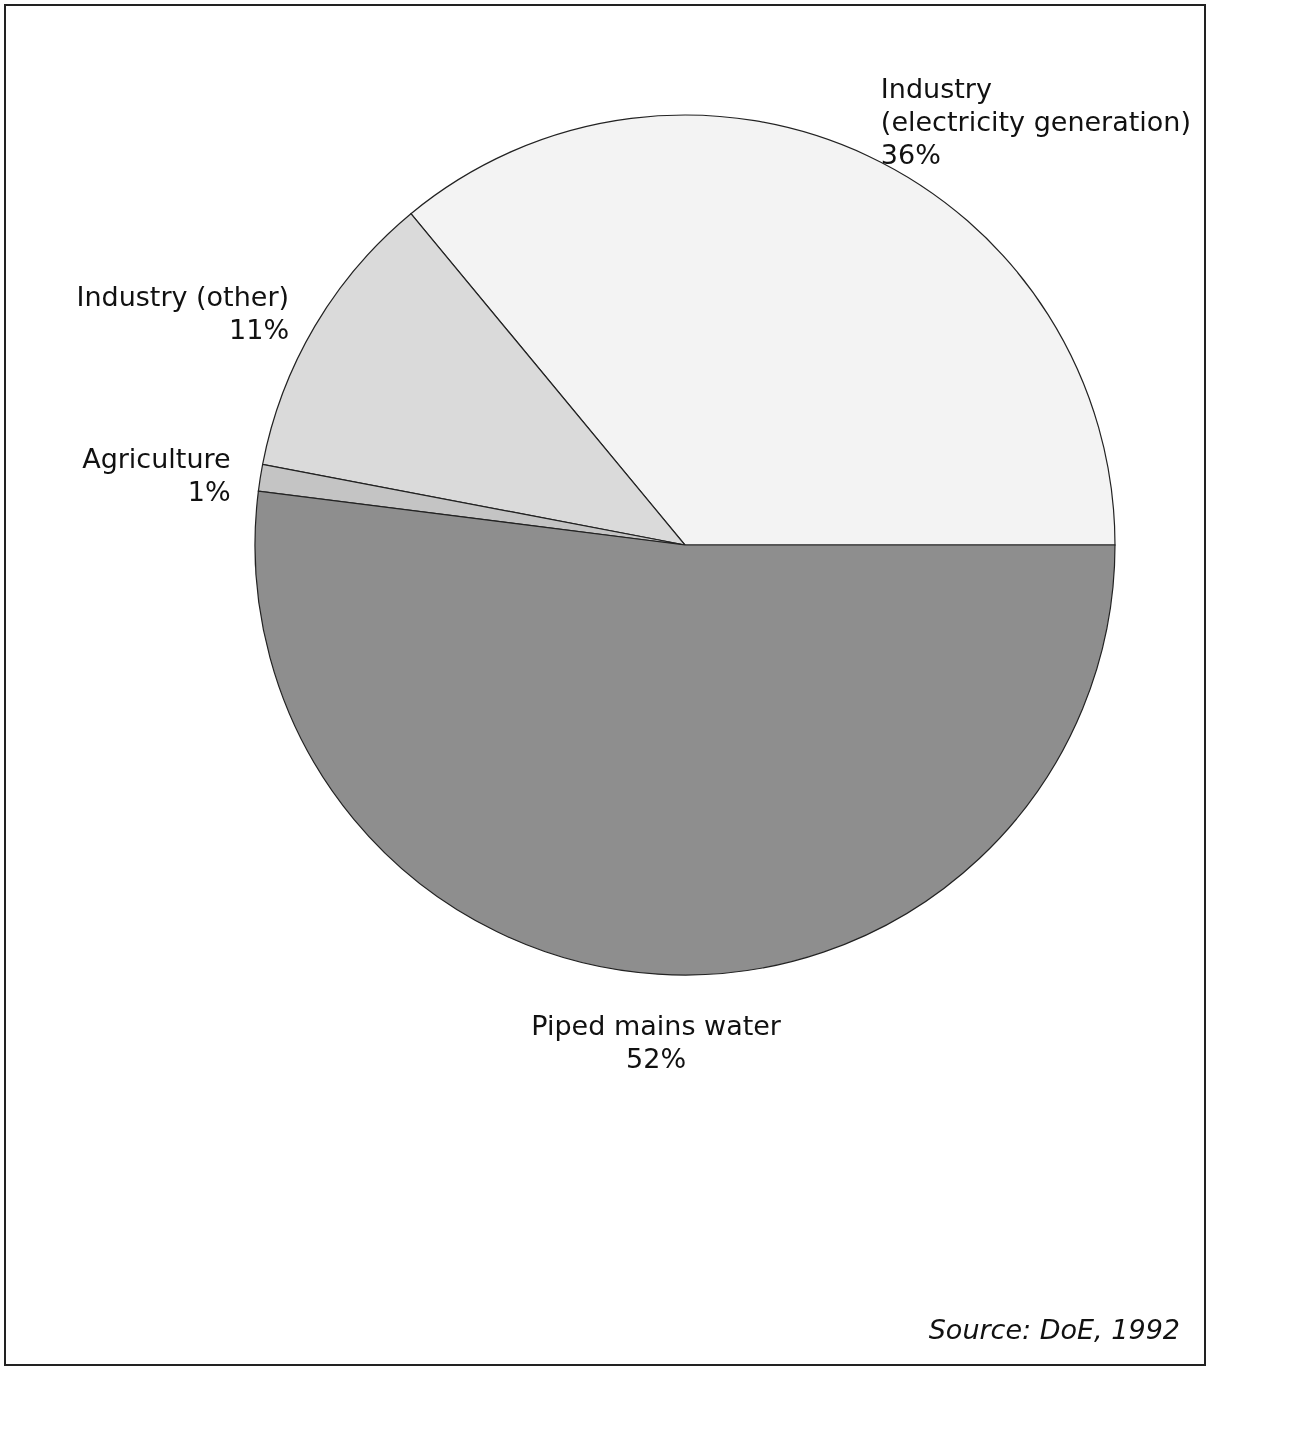  I want to click on slice-label: Industry (electricity generation), so click(1036, 104).